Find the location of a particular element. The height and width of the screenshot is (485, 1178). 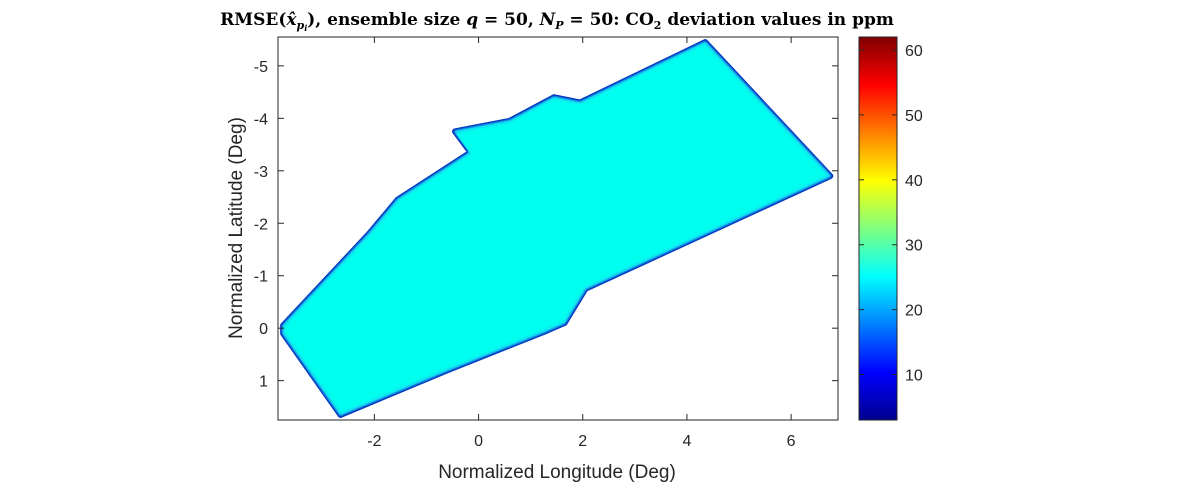

colorbar-tick-label: 30 is located at coordinates (914, 246).